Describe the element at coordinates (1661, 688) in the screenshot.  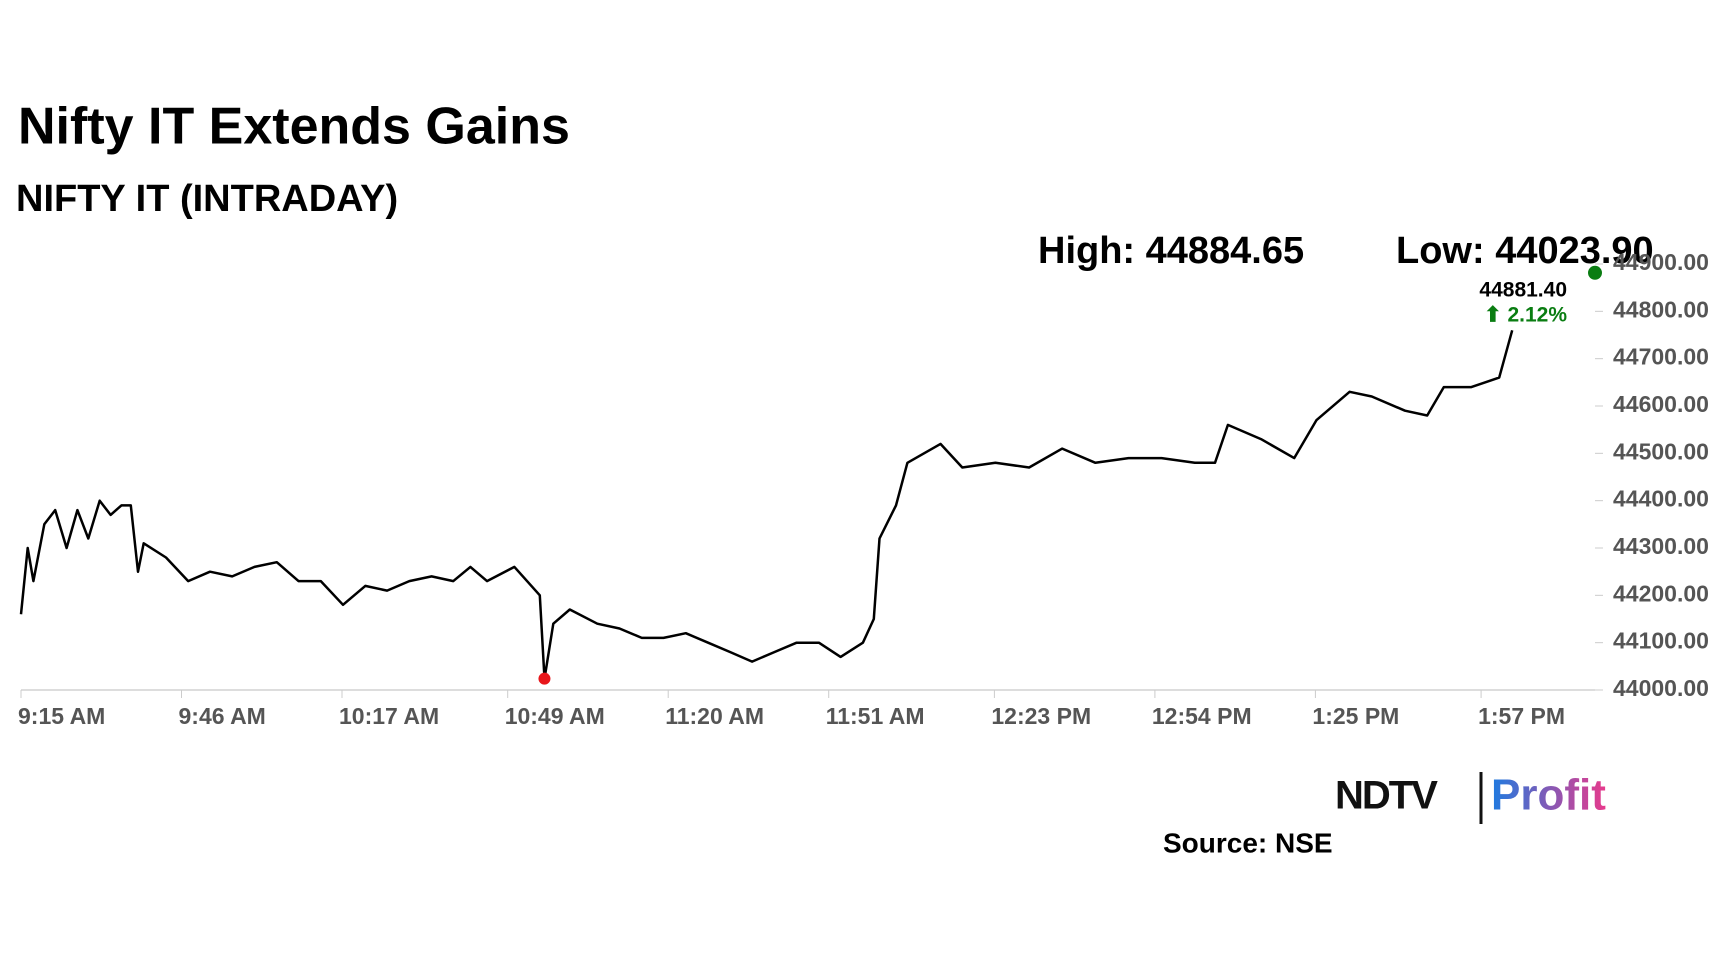
I see `y-tick-label: 44000.00` at that location.